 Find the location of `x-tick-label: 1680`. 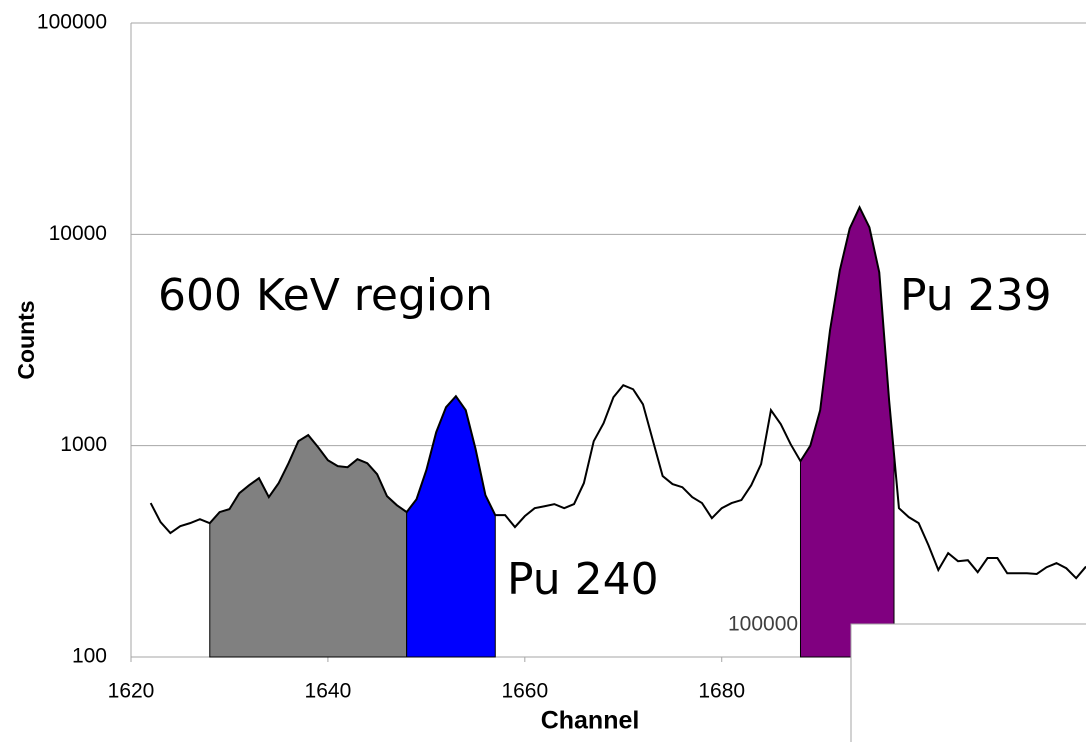

x-tick-label: 1680 is located at coordinates (721, 691).